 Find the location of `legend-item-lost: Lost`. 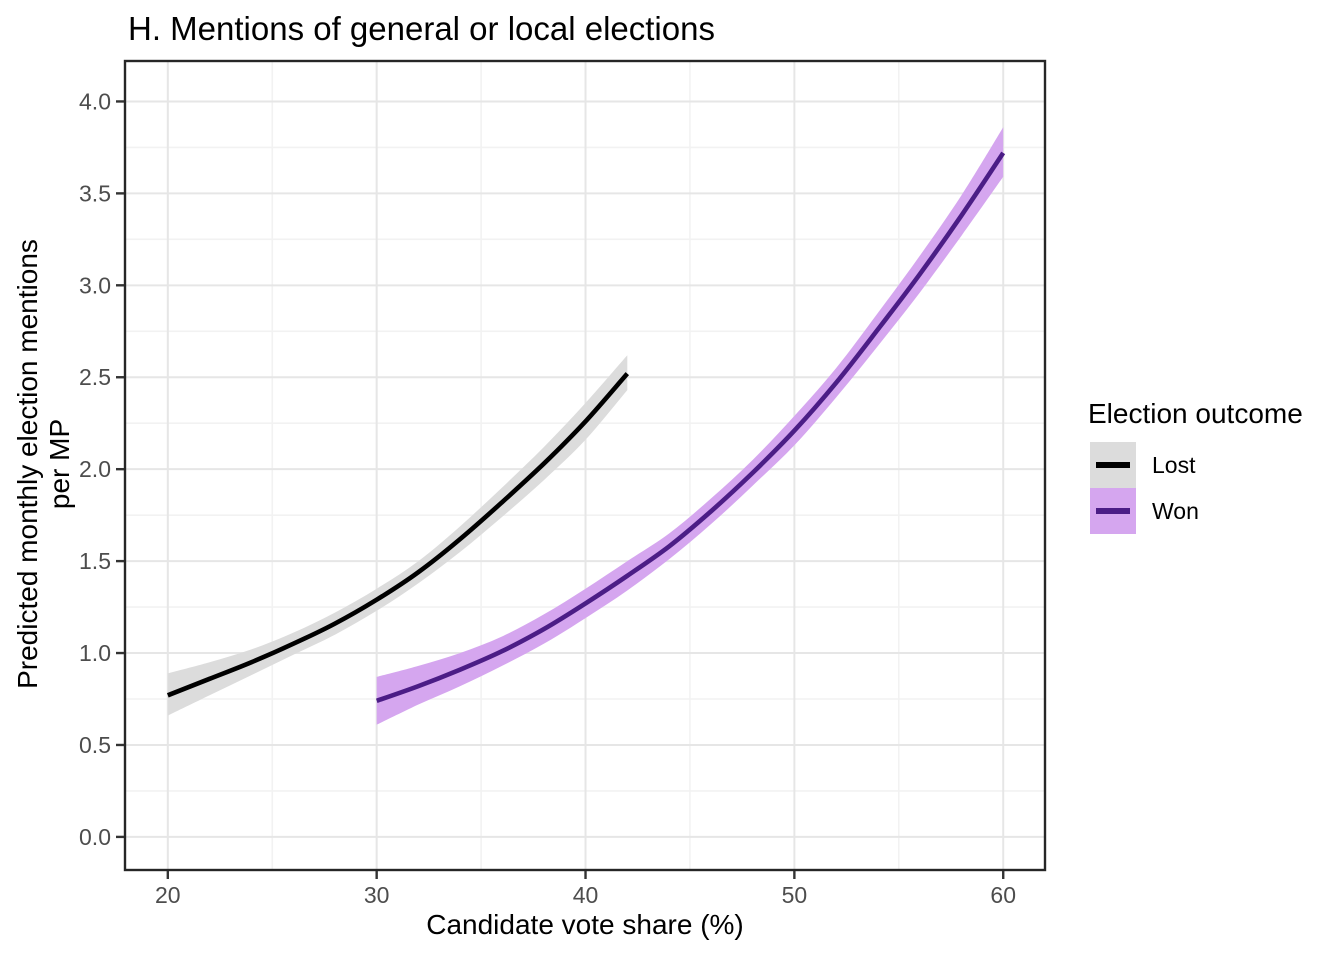

legend-item-lost: Lost is located at coordinates (1196, 465).